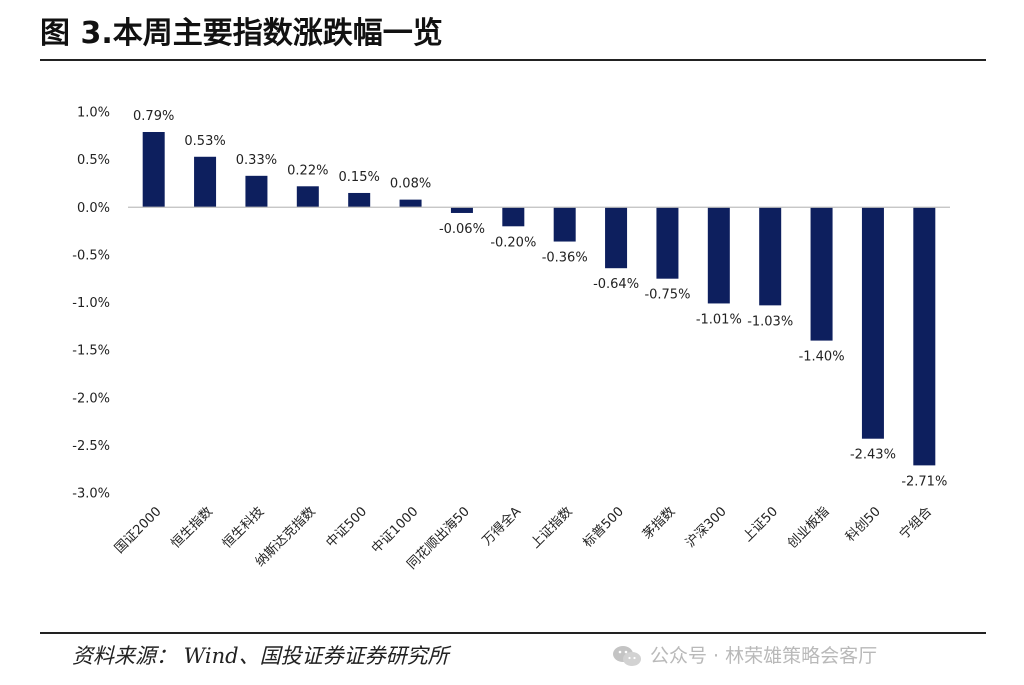 This screenshot has height=685, width=1024. Describe the element at coordinates (346, 527) in the screenshot. I see `category-label: 中证500` at that location.